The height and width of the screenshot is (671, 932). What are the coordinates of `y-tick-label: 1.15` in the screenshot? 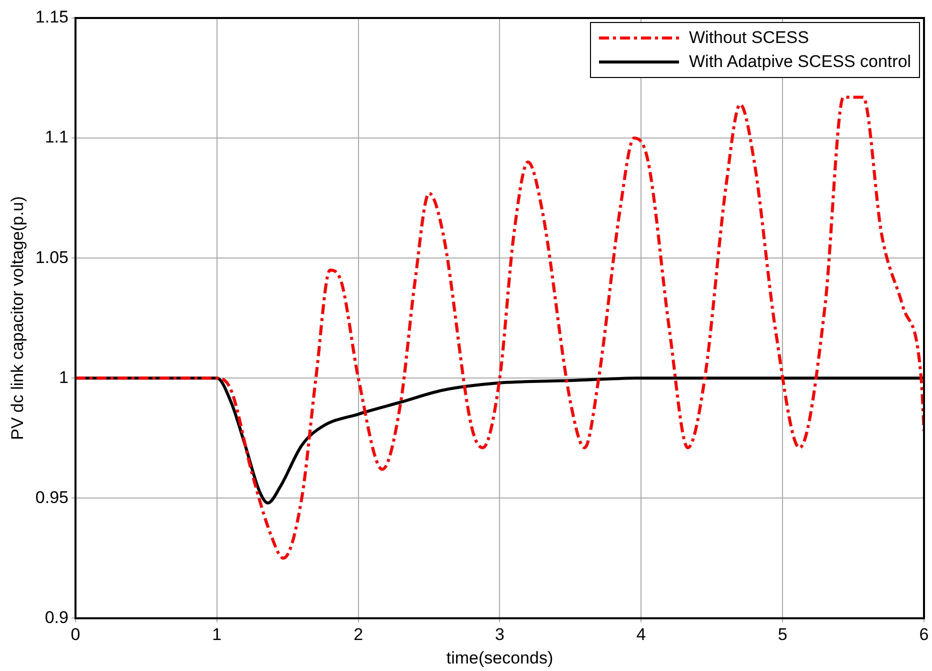 It's located at (51, 17).